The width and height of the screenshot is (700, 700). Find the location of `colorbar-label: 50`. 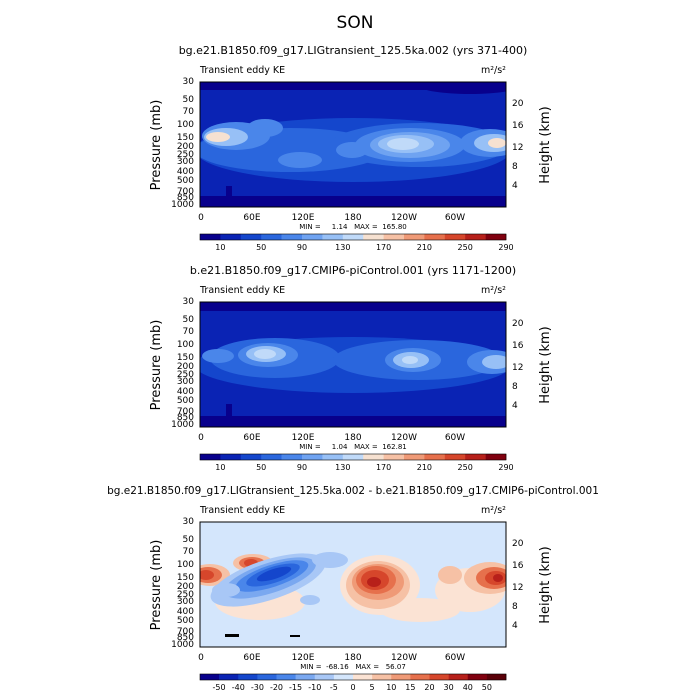

colorbar-label: 50 is located at coordinates (261, 467).